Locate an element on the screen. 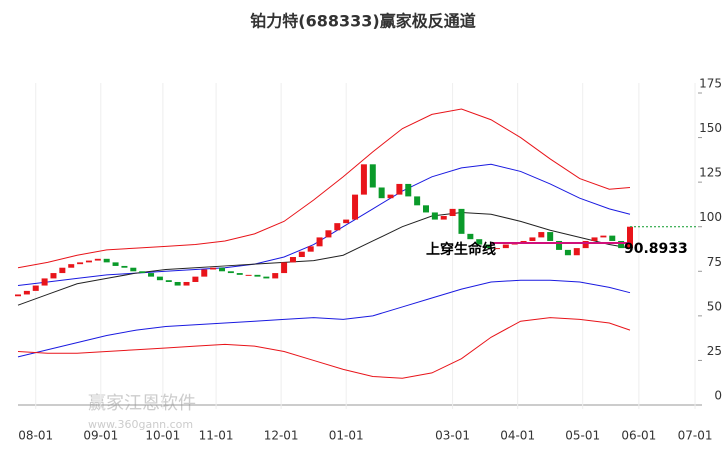 This screenshot has width=726, height=450. y-tick-label: 75 is located at coordinates (714, 262).